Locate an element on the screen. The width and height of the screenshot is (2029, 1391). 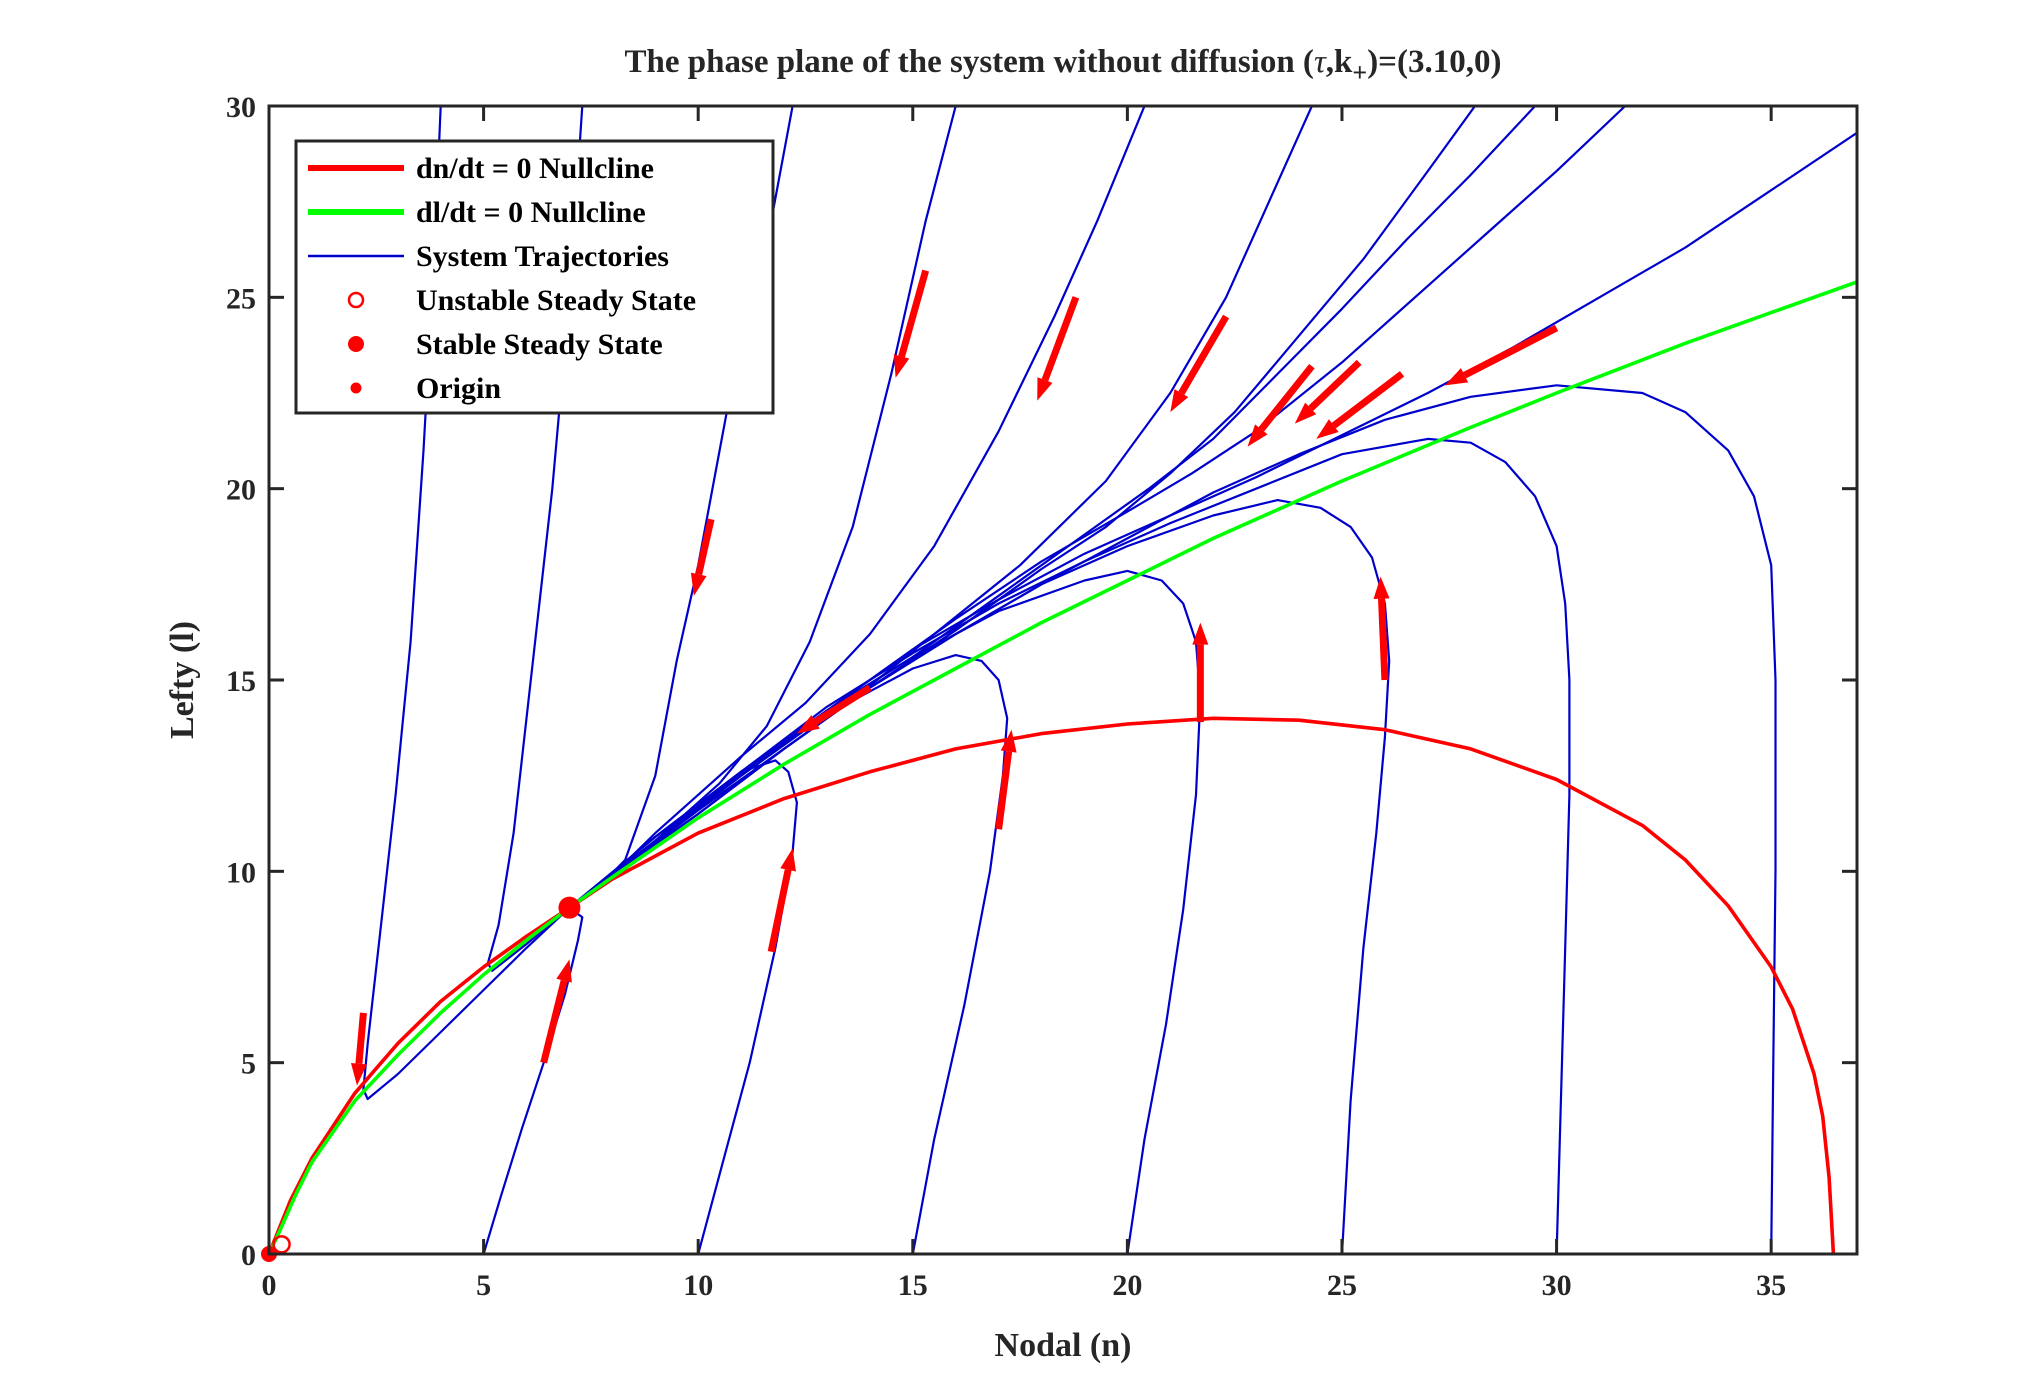
legend-entry-2: dl/dt = 0 Nullcline is located at coordinates (477, 212).